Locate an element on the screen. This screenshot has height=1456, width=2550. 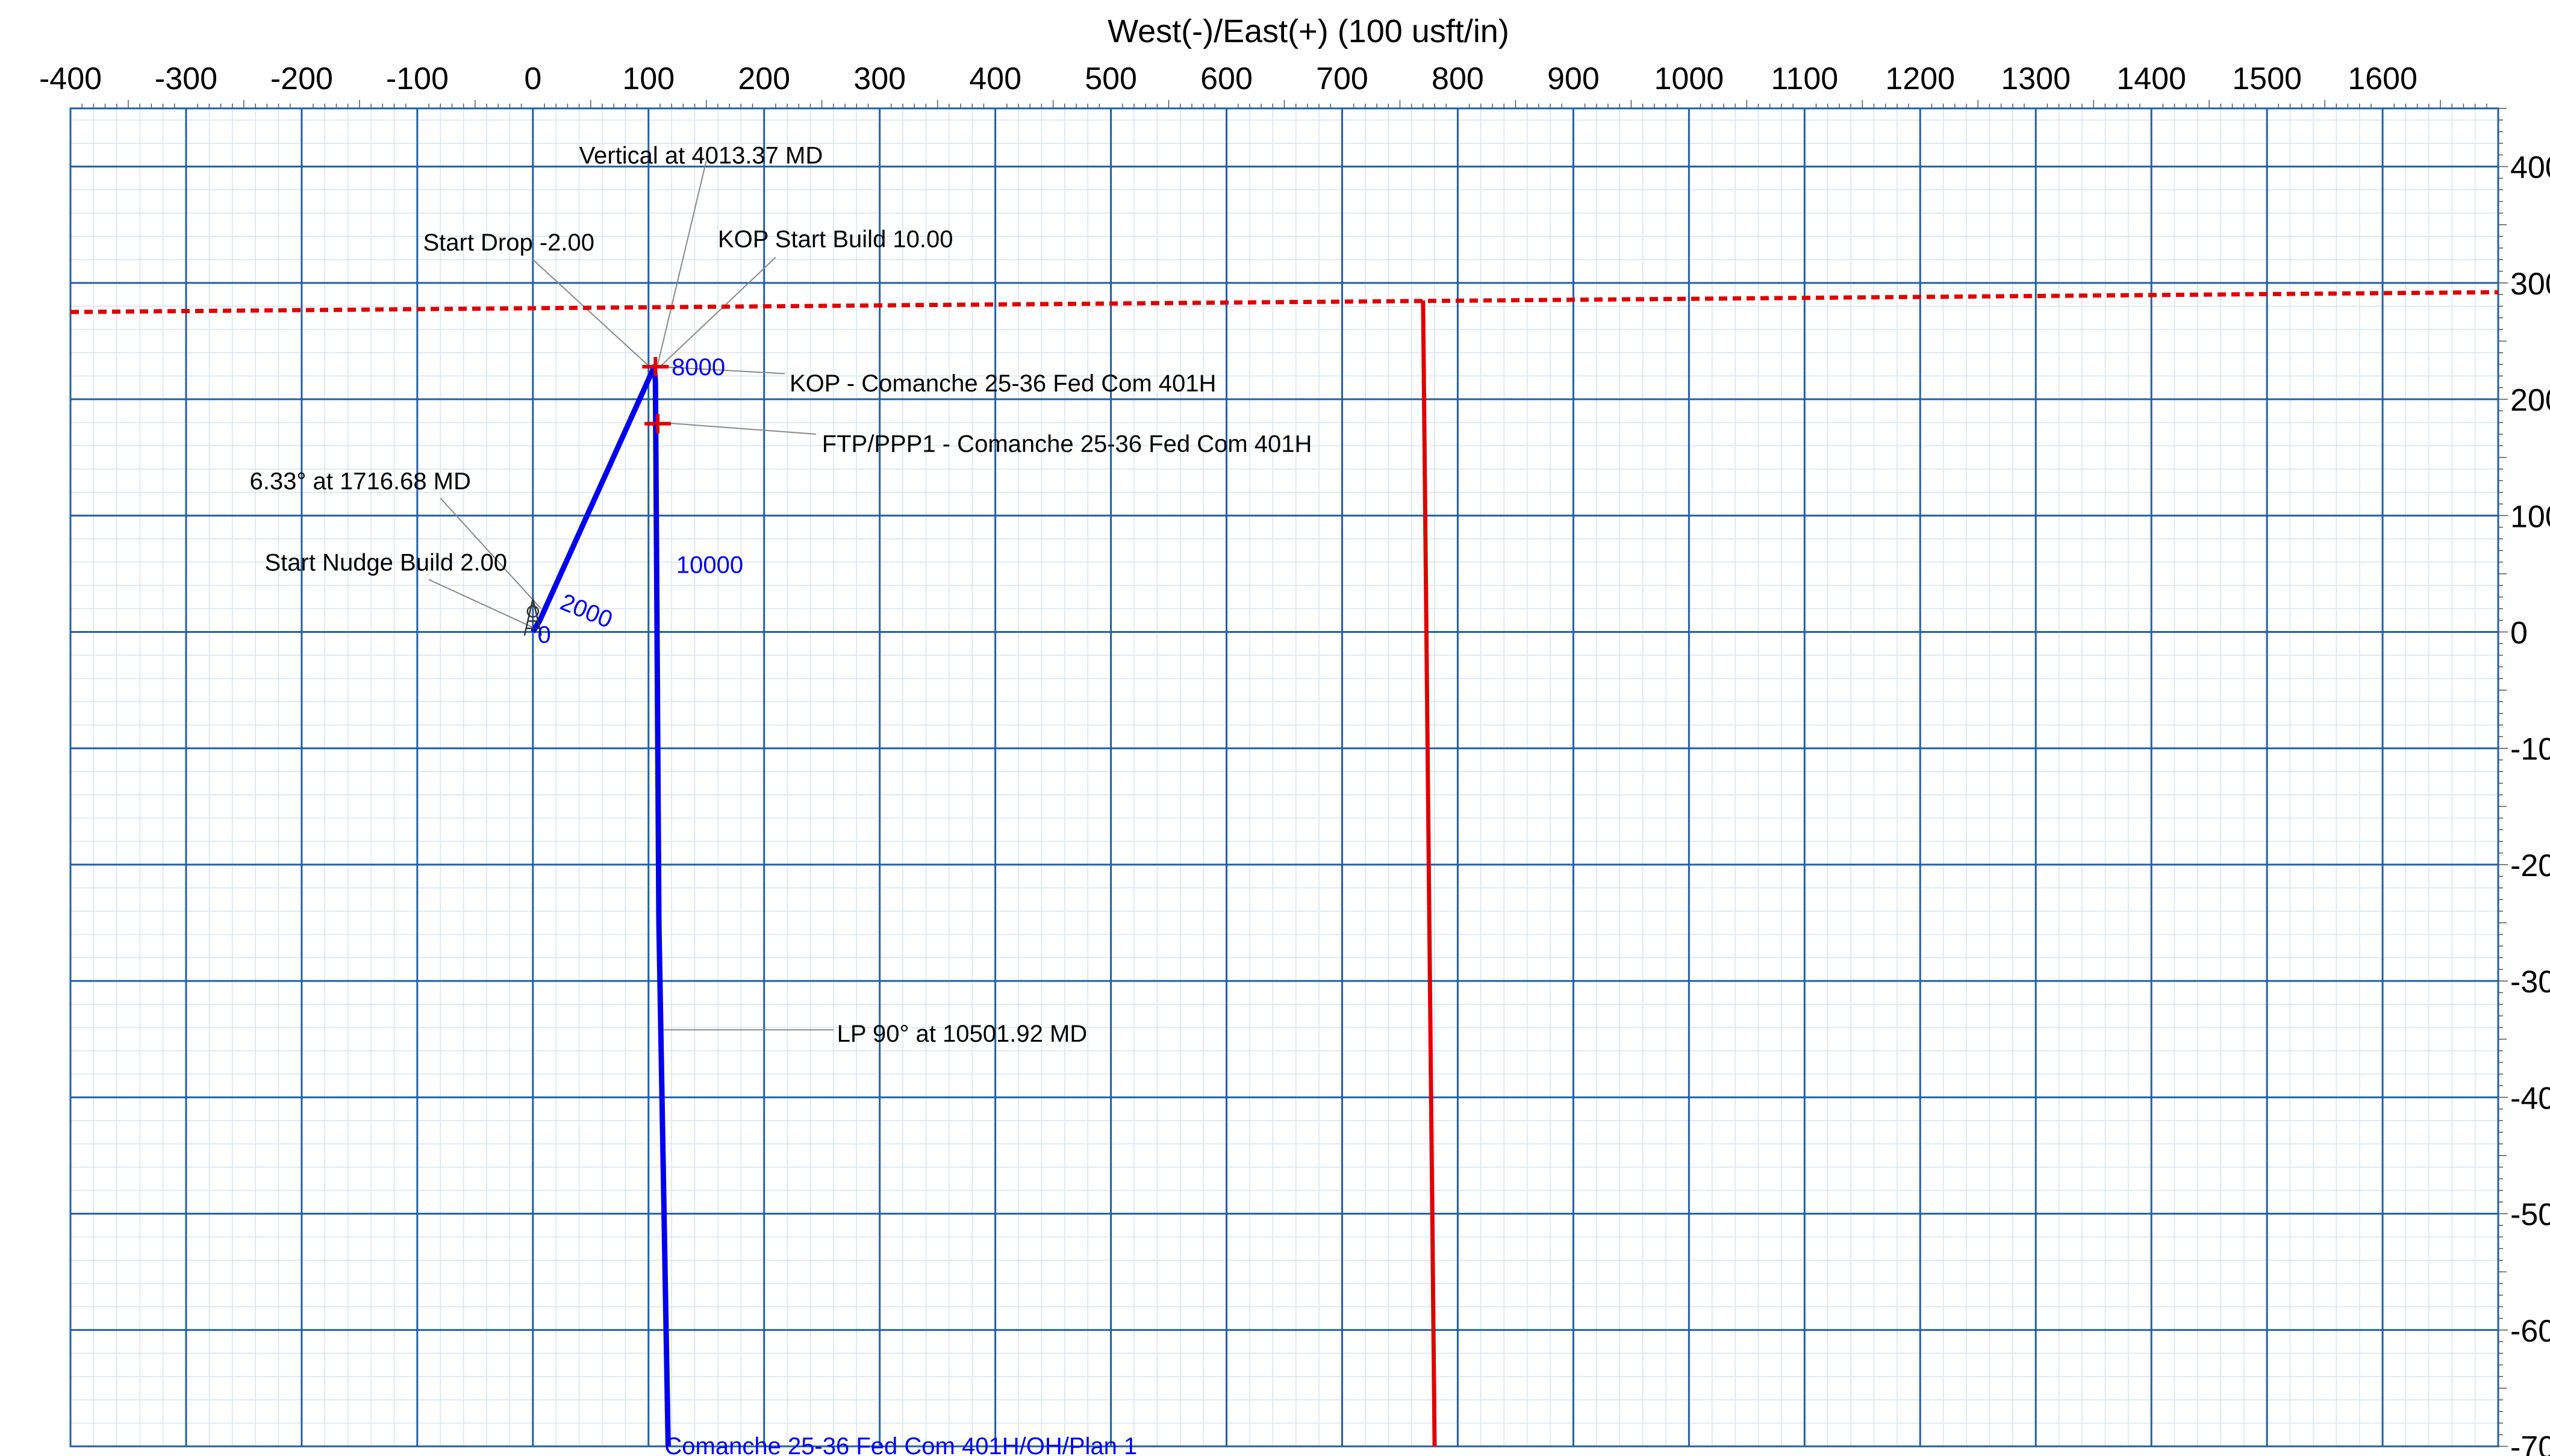
x-tick-label: 0 is located at coordinates (532, 79).